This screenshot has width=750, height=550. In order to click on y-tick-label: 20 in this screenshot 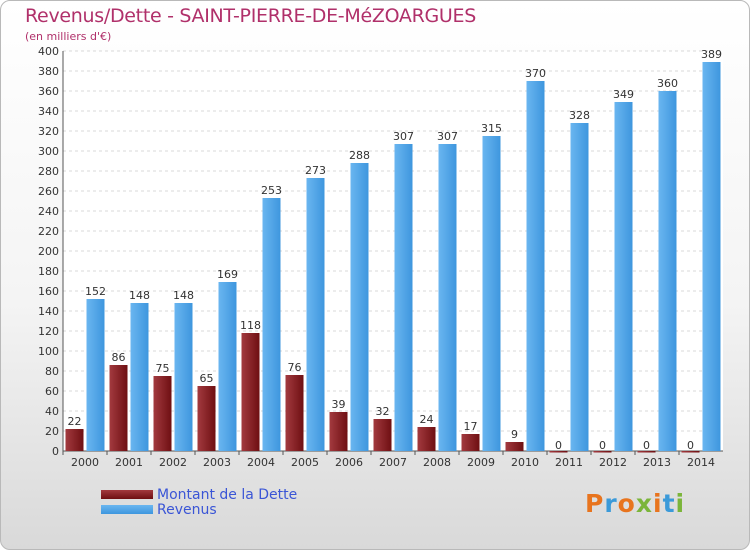, I will do `click(52, 431)`.